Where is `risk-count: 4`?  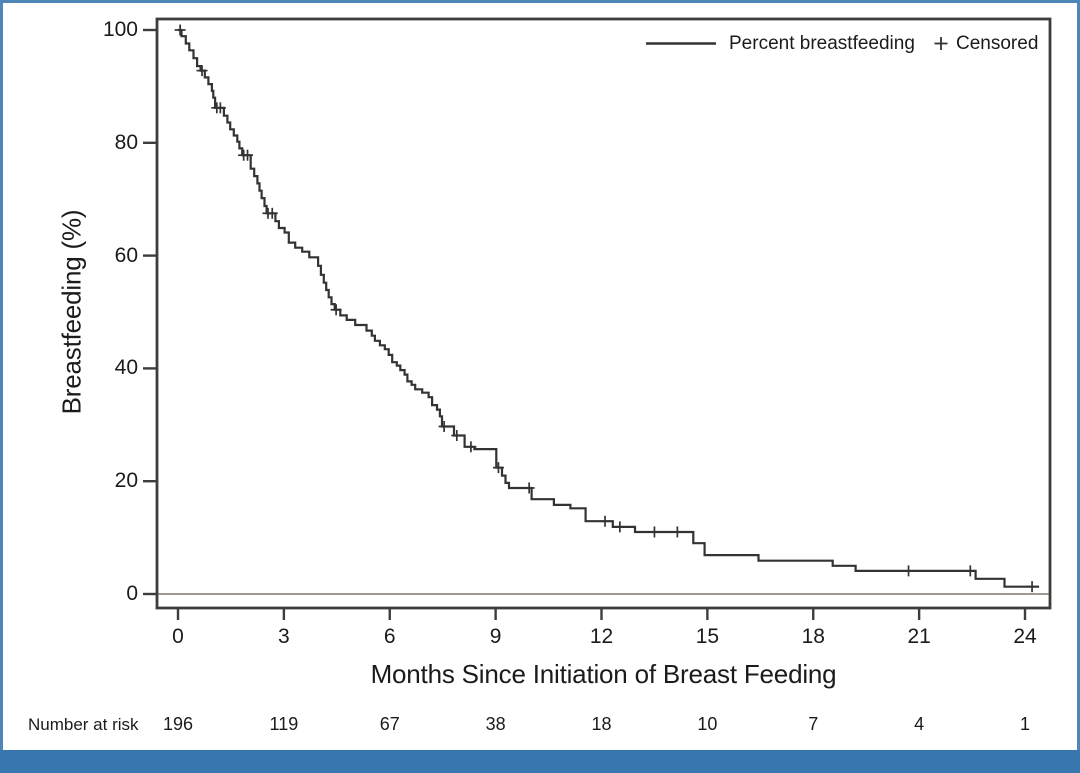 risk-count: 4 is located at coordinates (919, 724).